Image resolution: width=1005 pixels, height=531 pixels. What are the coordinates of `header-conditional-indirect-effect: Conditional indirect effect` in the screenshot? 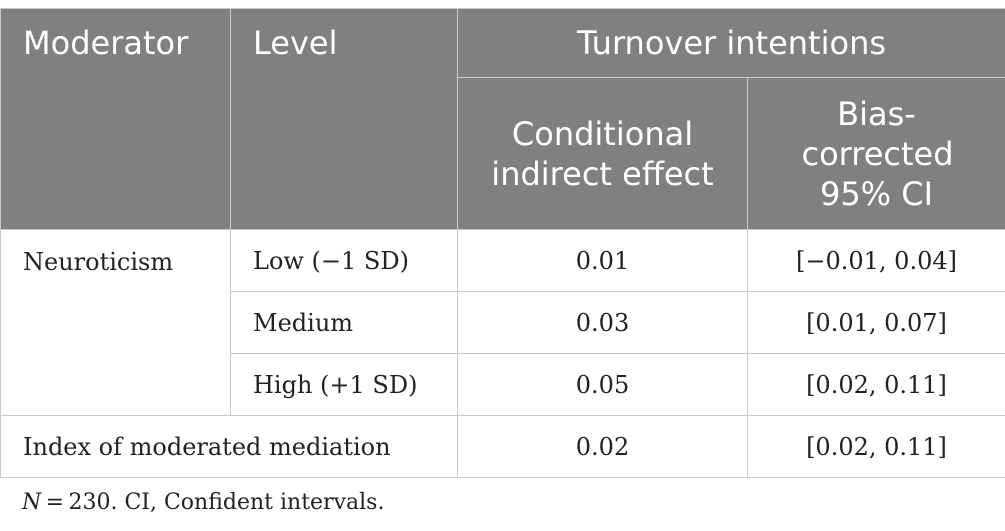 It's located at (602, 153).